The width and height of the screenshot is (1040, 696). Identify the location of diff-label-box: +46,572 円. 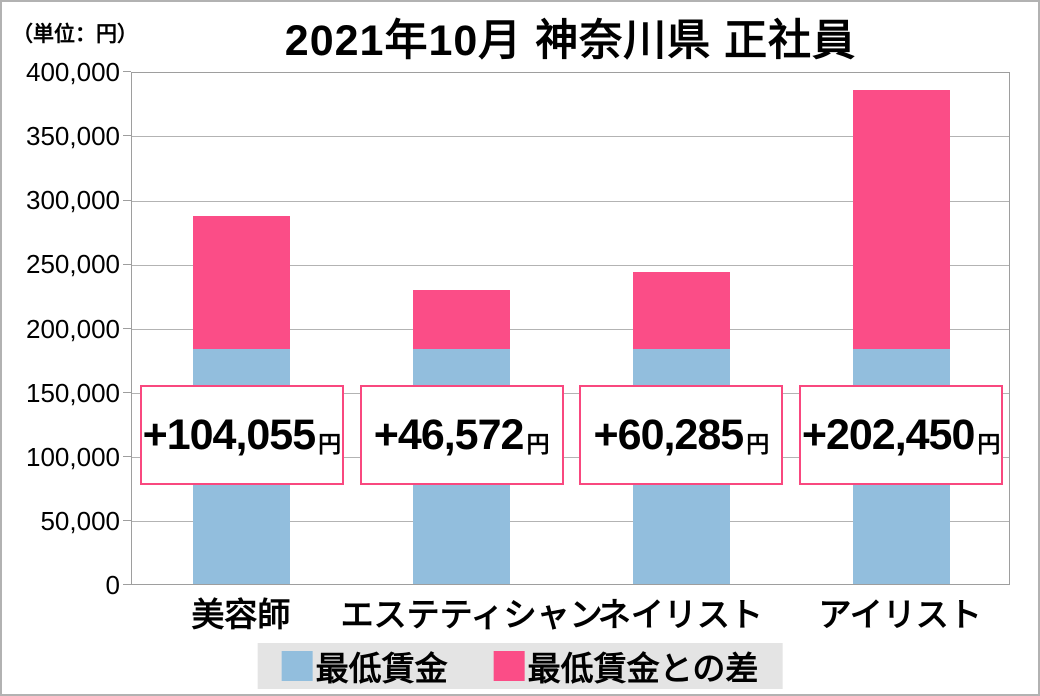
(461, 435).